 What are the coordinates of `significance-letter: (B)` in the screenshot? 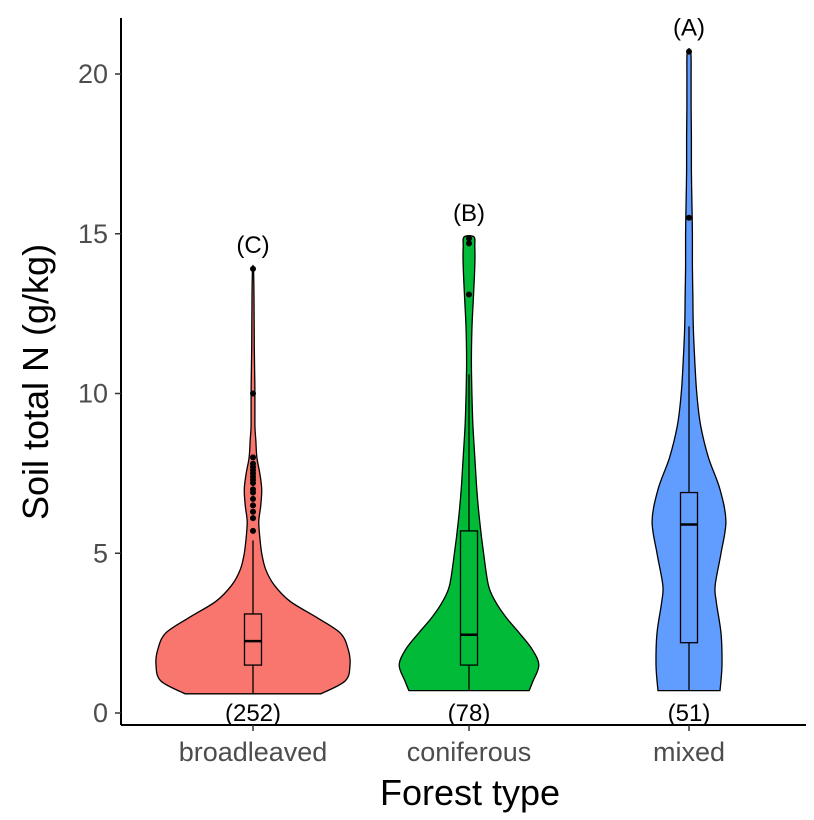 It's located at (469, 213).